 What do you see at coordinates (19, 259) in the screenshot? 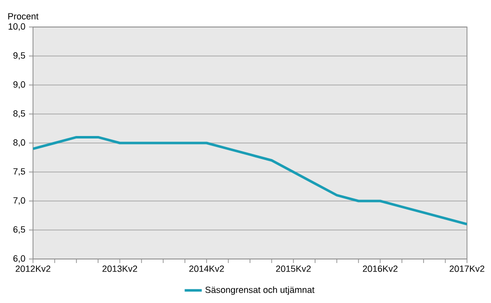
I see `y-tick-label: 6,0` at bounding box center [19, 259].